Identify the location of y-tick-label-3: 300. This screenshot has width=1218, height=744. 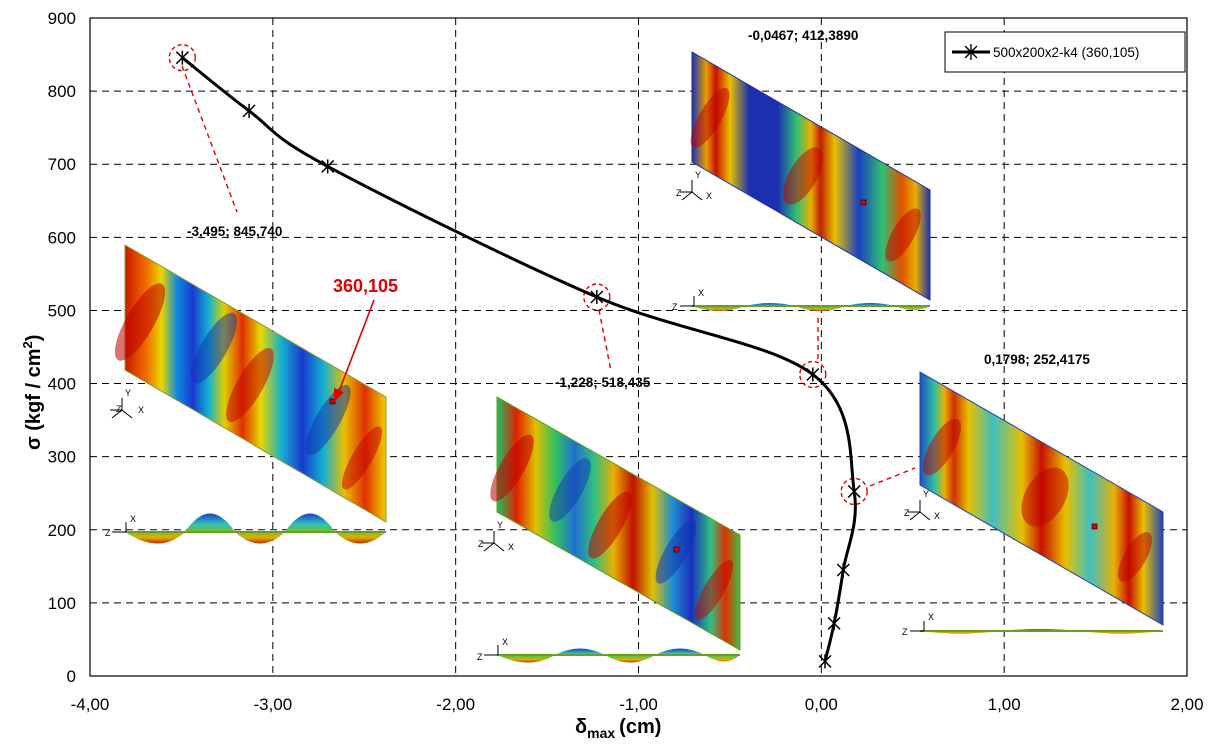
(62, 457).